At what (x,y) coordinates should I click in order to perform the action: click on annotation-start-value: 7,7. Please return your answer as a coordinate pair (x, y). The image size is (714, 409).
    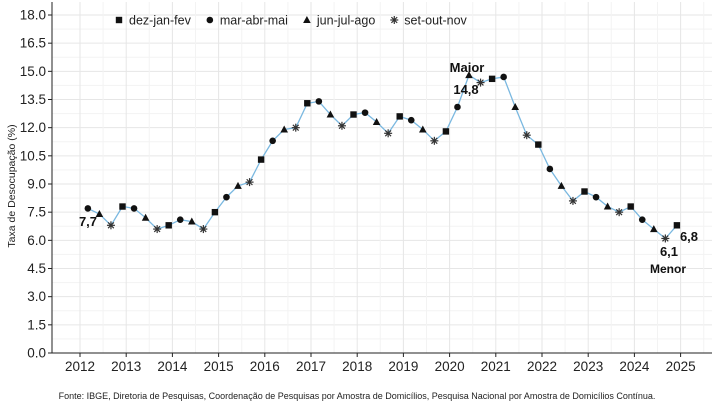
    Looking at the image, I should click on (88, 221).